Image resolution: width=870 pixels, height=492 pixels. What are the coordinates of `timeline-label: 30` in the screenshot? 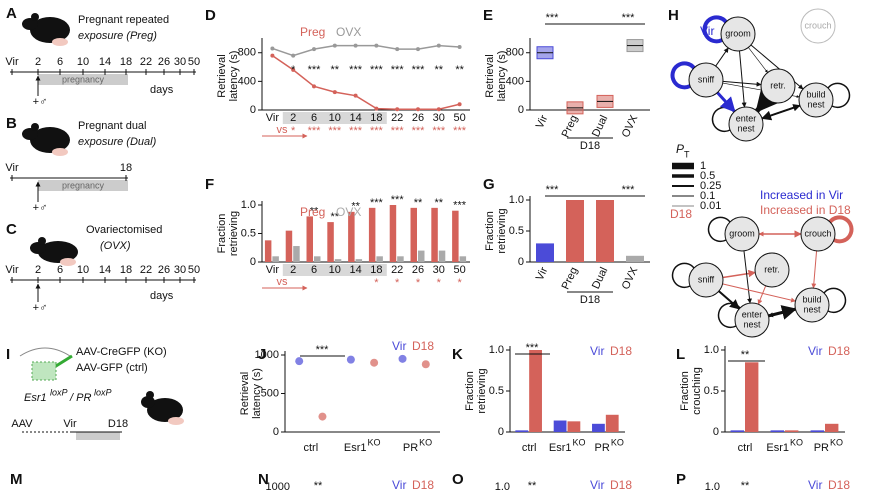 It's located at (180, 270).